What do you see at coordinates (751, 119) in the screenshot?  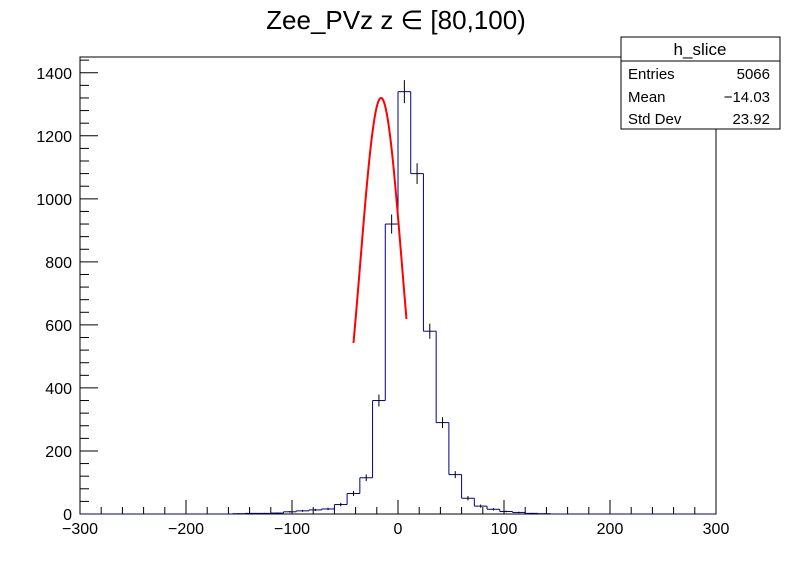 I see `stats-stddev-value: 23.92` at bounding box center [751, 119].